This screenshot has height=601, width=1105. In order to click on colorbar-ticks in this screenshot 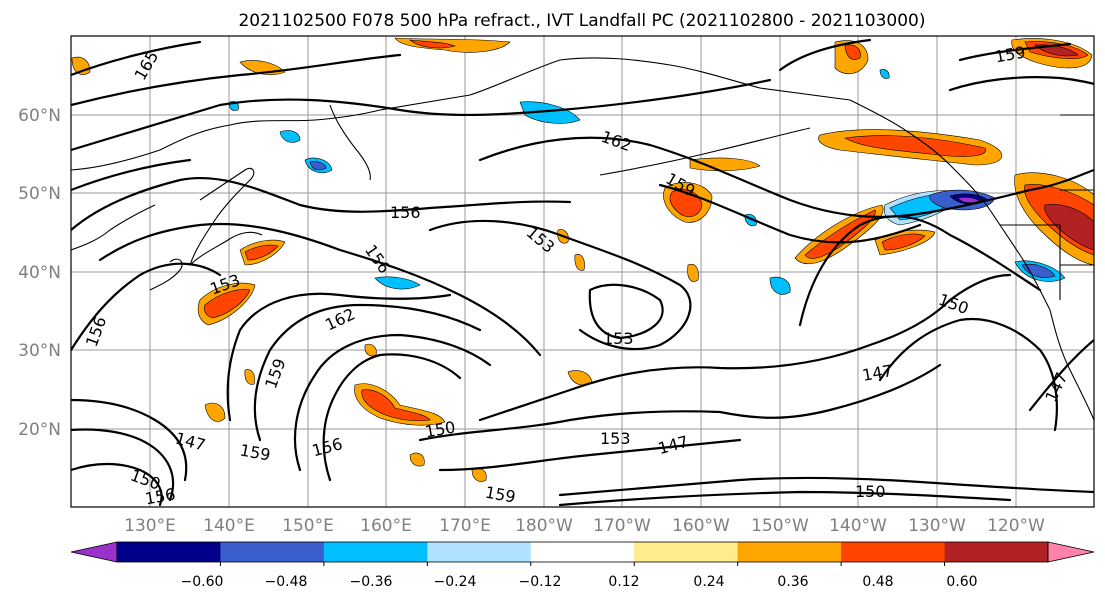, I will do `click(582, 564)`.